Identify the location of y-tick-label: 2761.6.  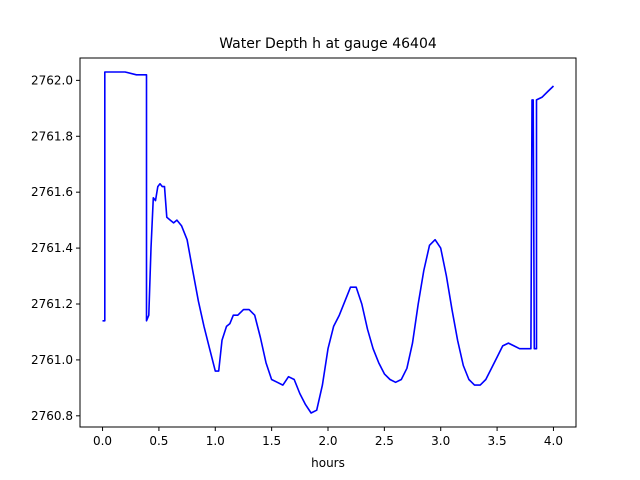
(52, 192).